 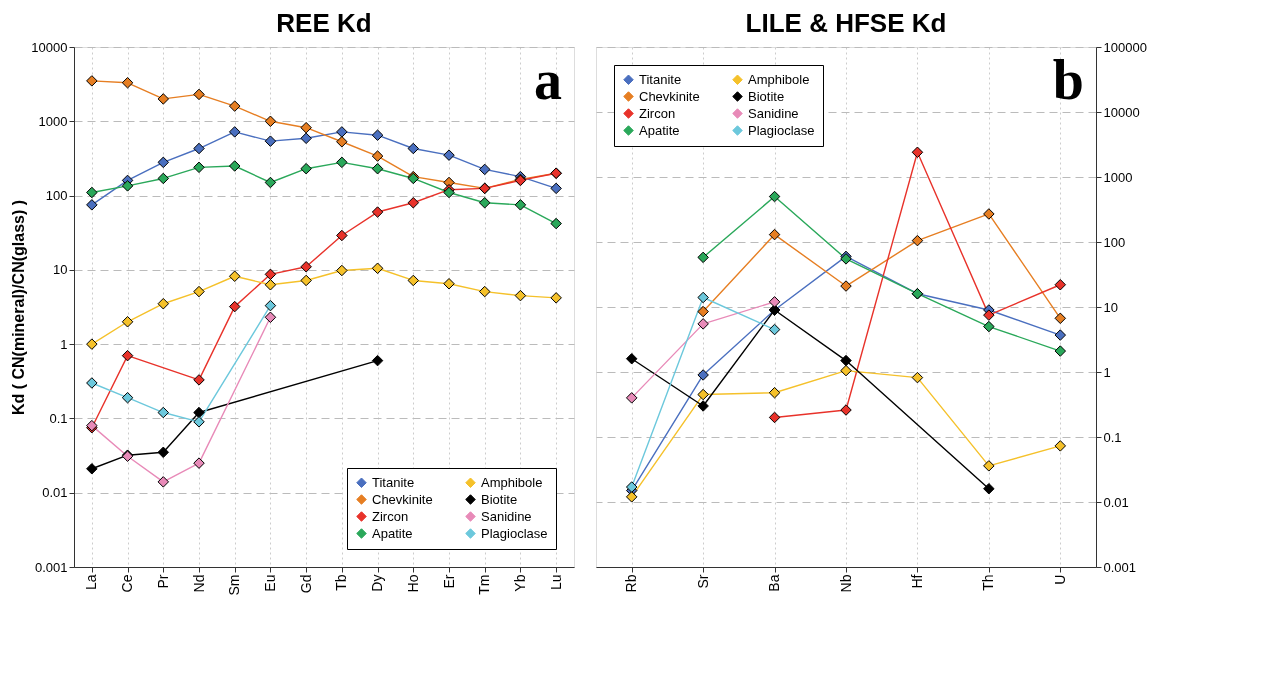 I want to click on x-tick-label: Hf, so click(x=916, y=581).